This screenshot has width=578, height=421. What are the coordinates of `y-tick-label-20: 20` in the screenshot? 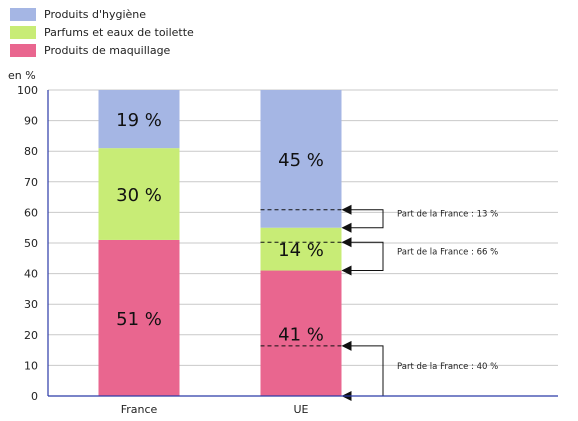 It's located at (31, 335).